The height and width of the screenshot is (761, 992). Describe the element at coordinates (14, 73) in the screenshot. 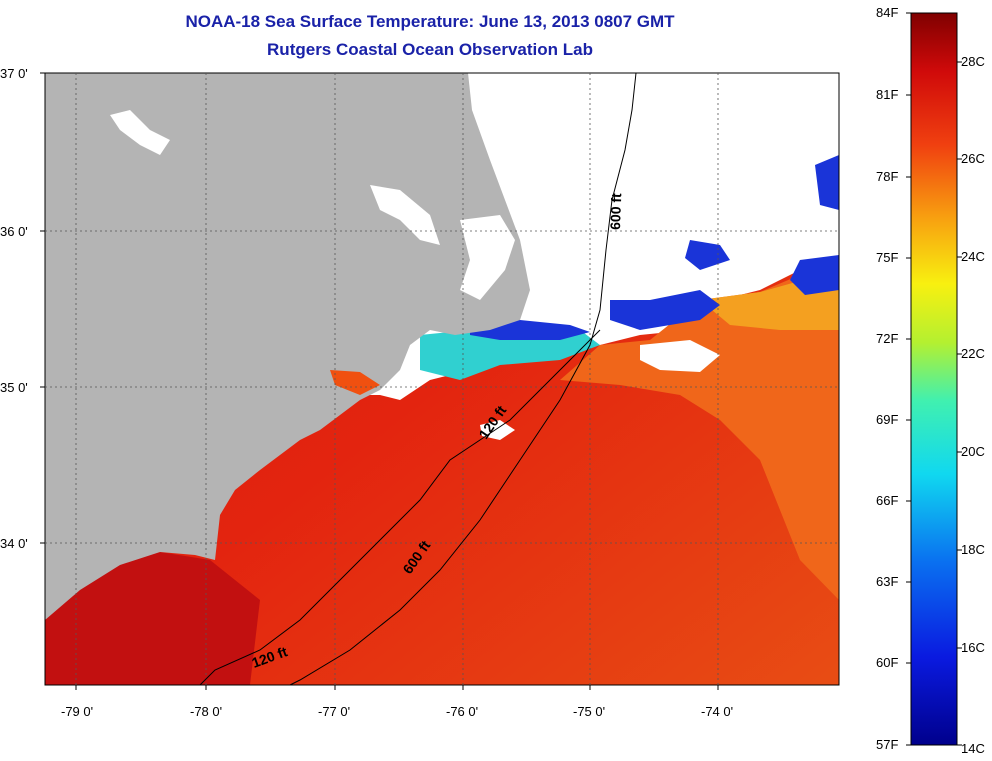

I see `lat-tick-37: 37 0'` at that location.